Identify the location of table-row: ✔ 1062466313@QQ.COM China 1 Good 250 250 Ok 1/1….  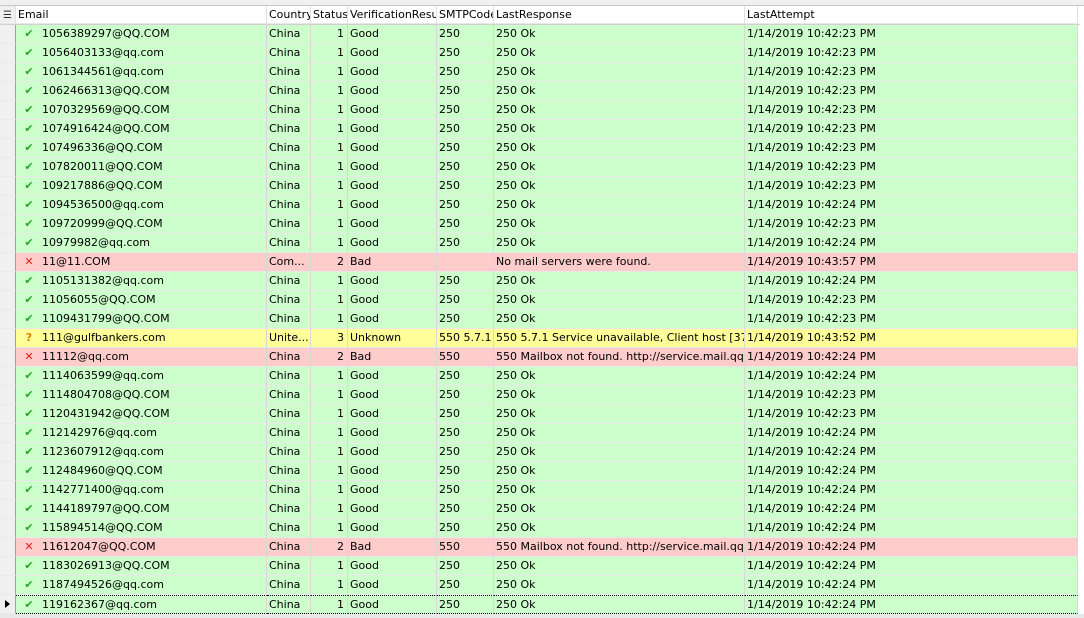
(540, 91).